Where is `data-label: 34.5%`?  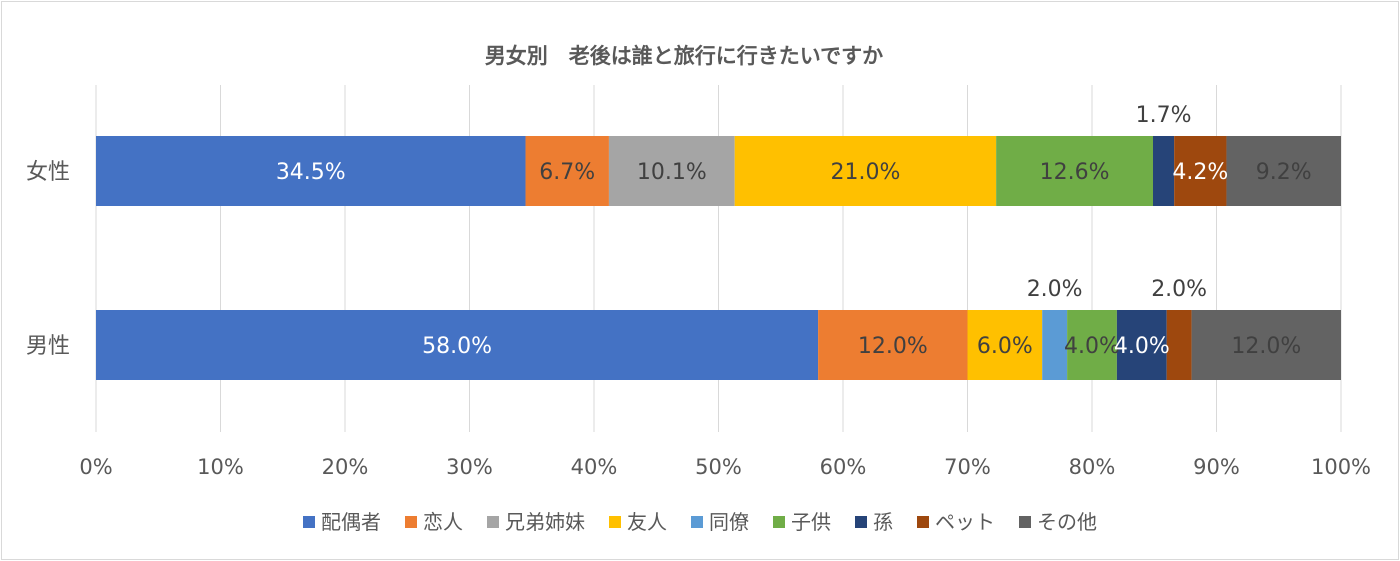 data-label: 34.5% is located at coordinates (311, 172).